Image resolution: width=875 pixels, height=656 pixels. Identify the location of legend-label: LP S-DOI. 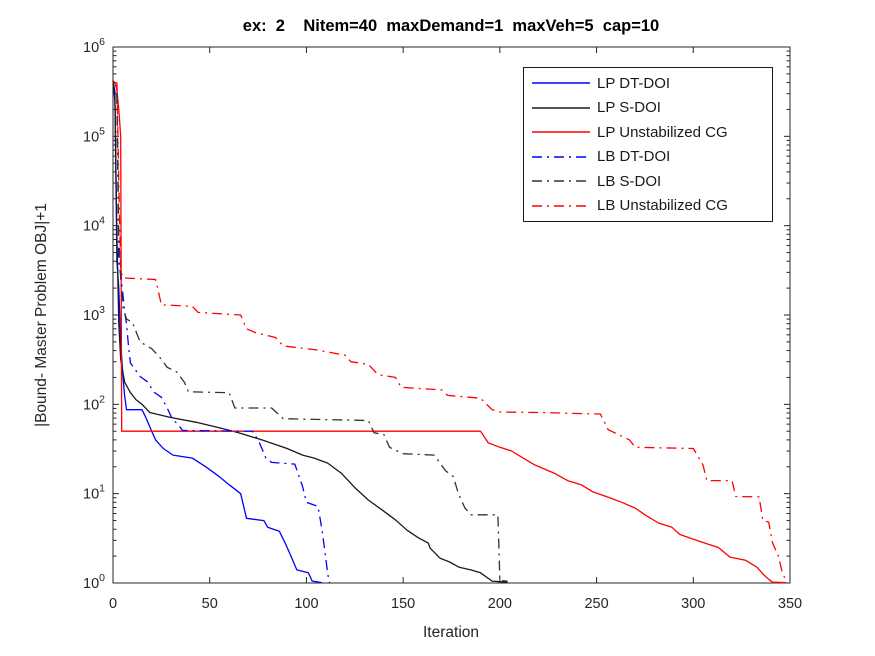
(629, 108).